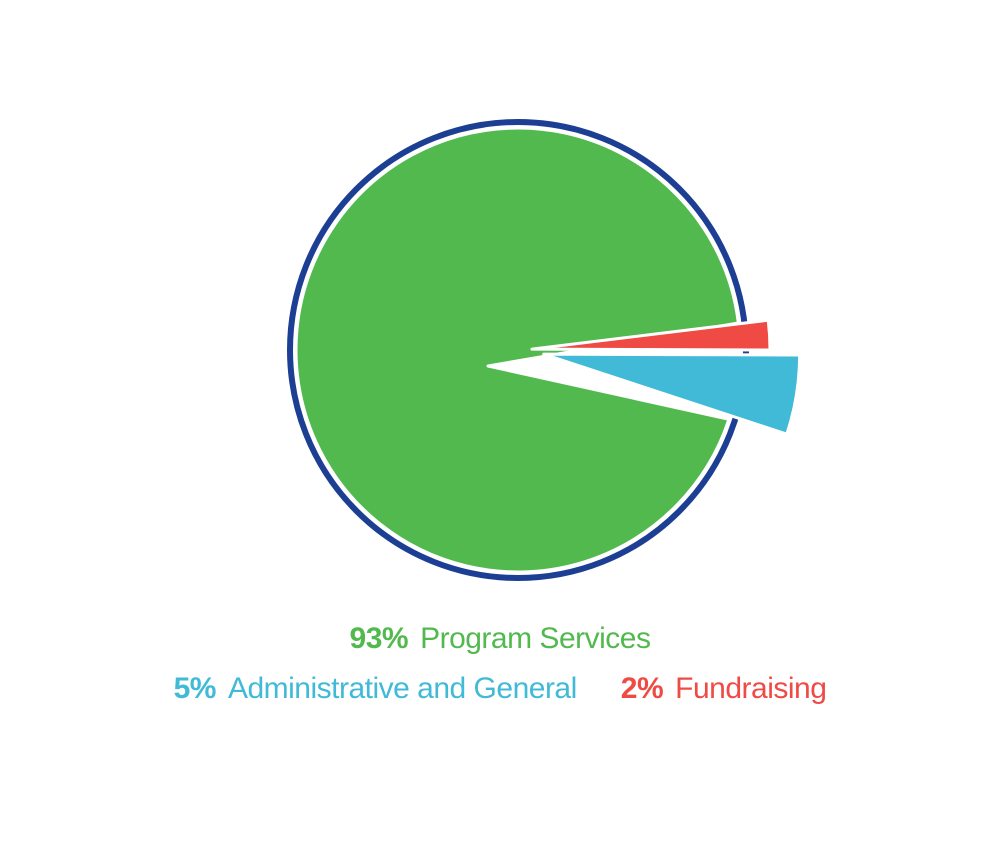  I want to click on legend-label: Program Services, so click(535, 638).